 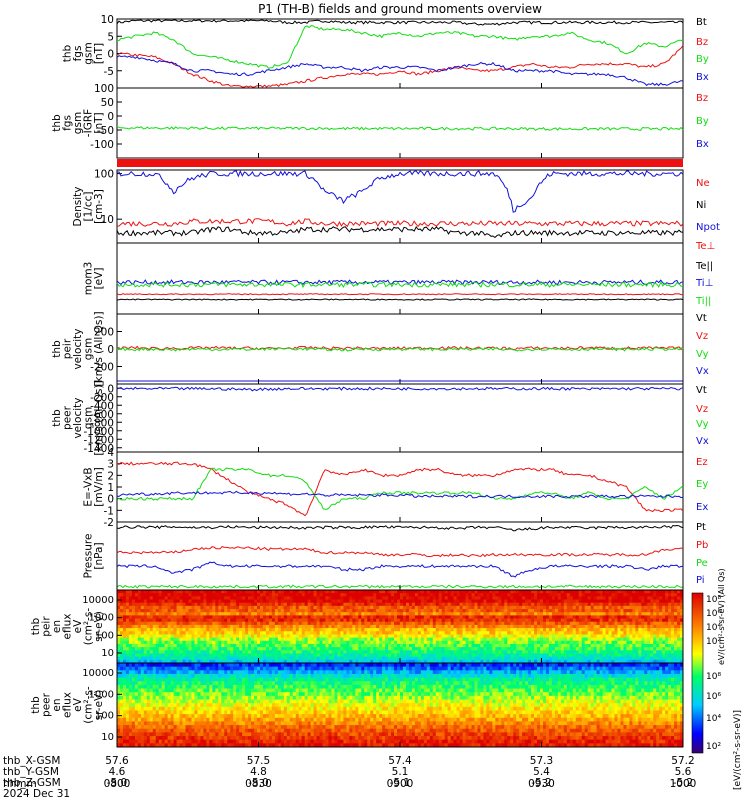 What do you see at coordinates (702, 121) in the screenshot?
I see `legend-label-By: By` at bounding box center [702, 121].